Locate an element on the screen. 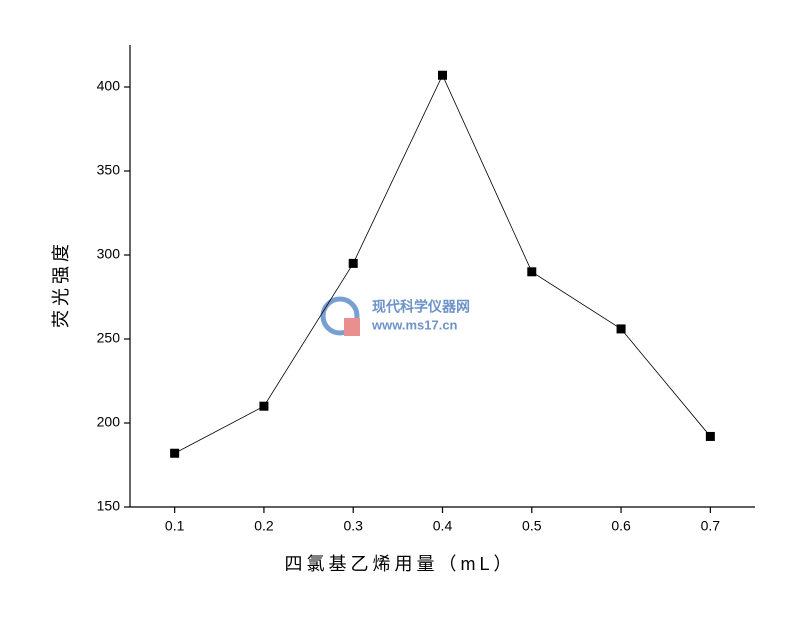 Image resolution: width=800 pixels, height=630 pixels. x-tick-label: 0.5 is located at coordinates (532, 526).